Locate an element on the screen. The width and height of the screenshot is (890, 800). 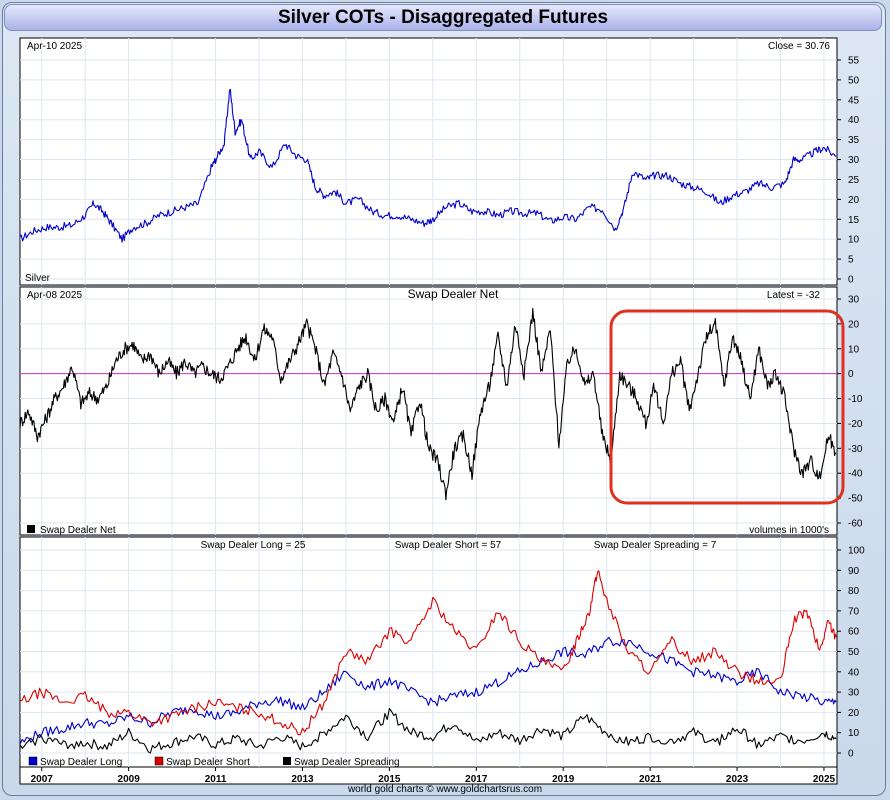
net-legend-label: Swap Dealer Net is located at coordinates (78, 530).